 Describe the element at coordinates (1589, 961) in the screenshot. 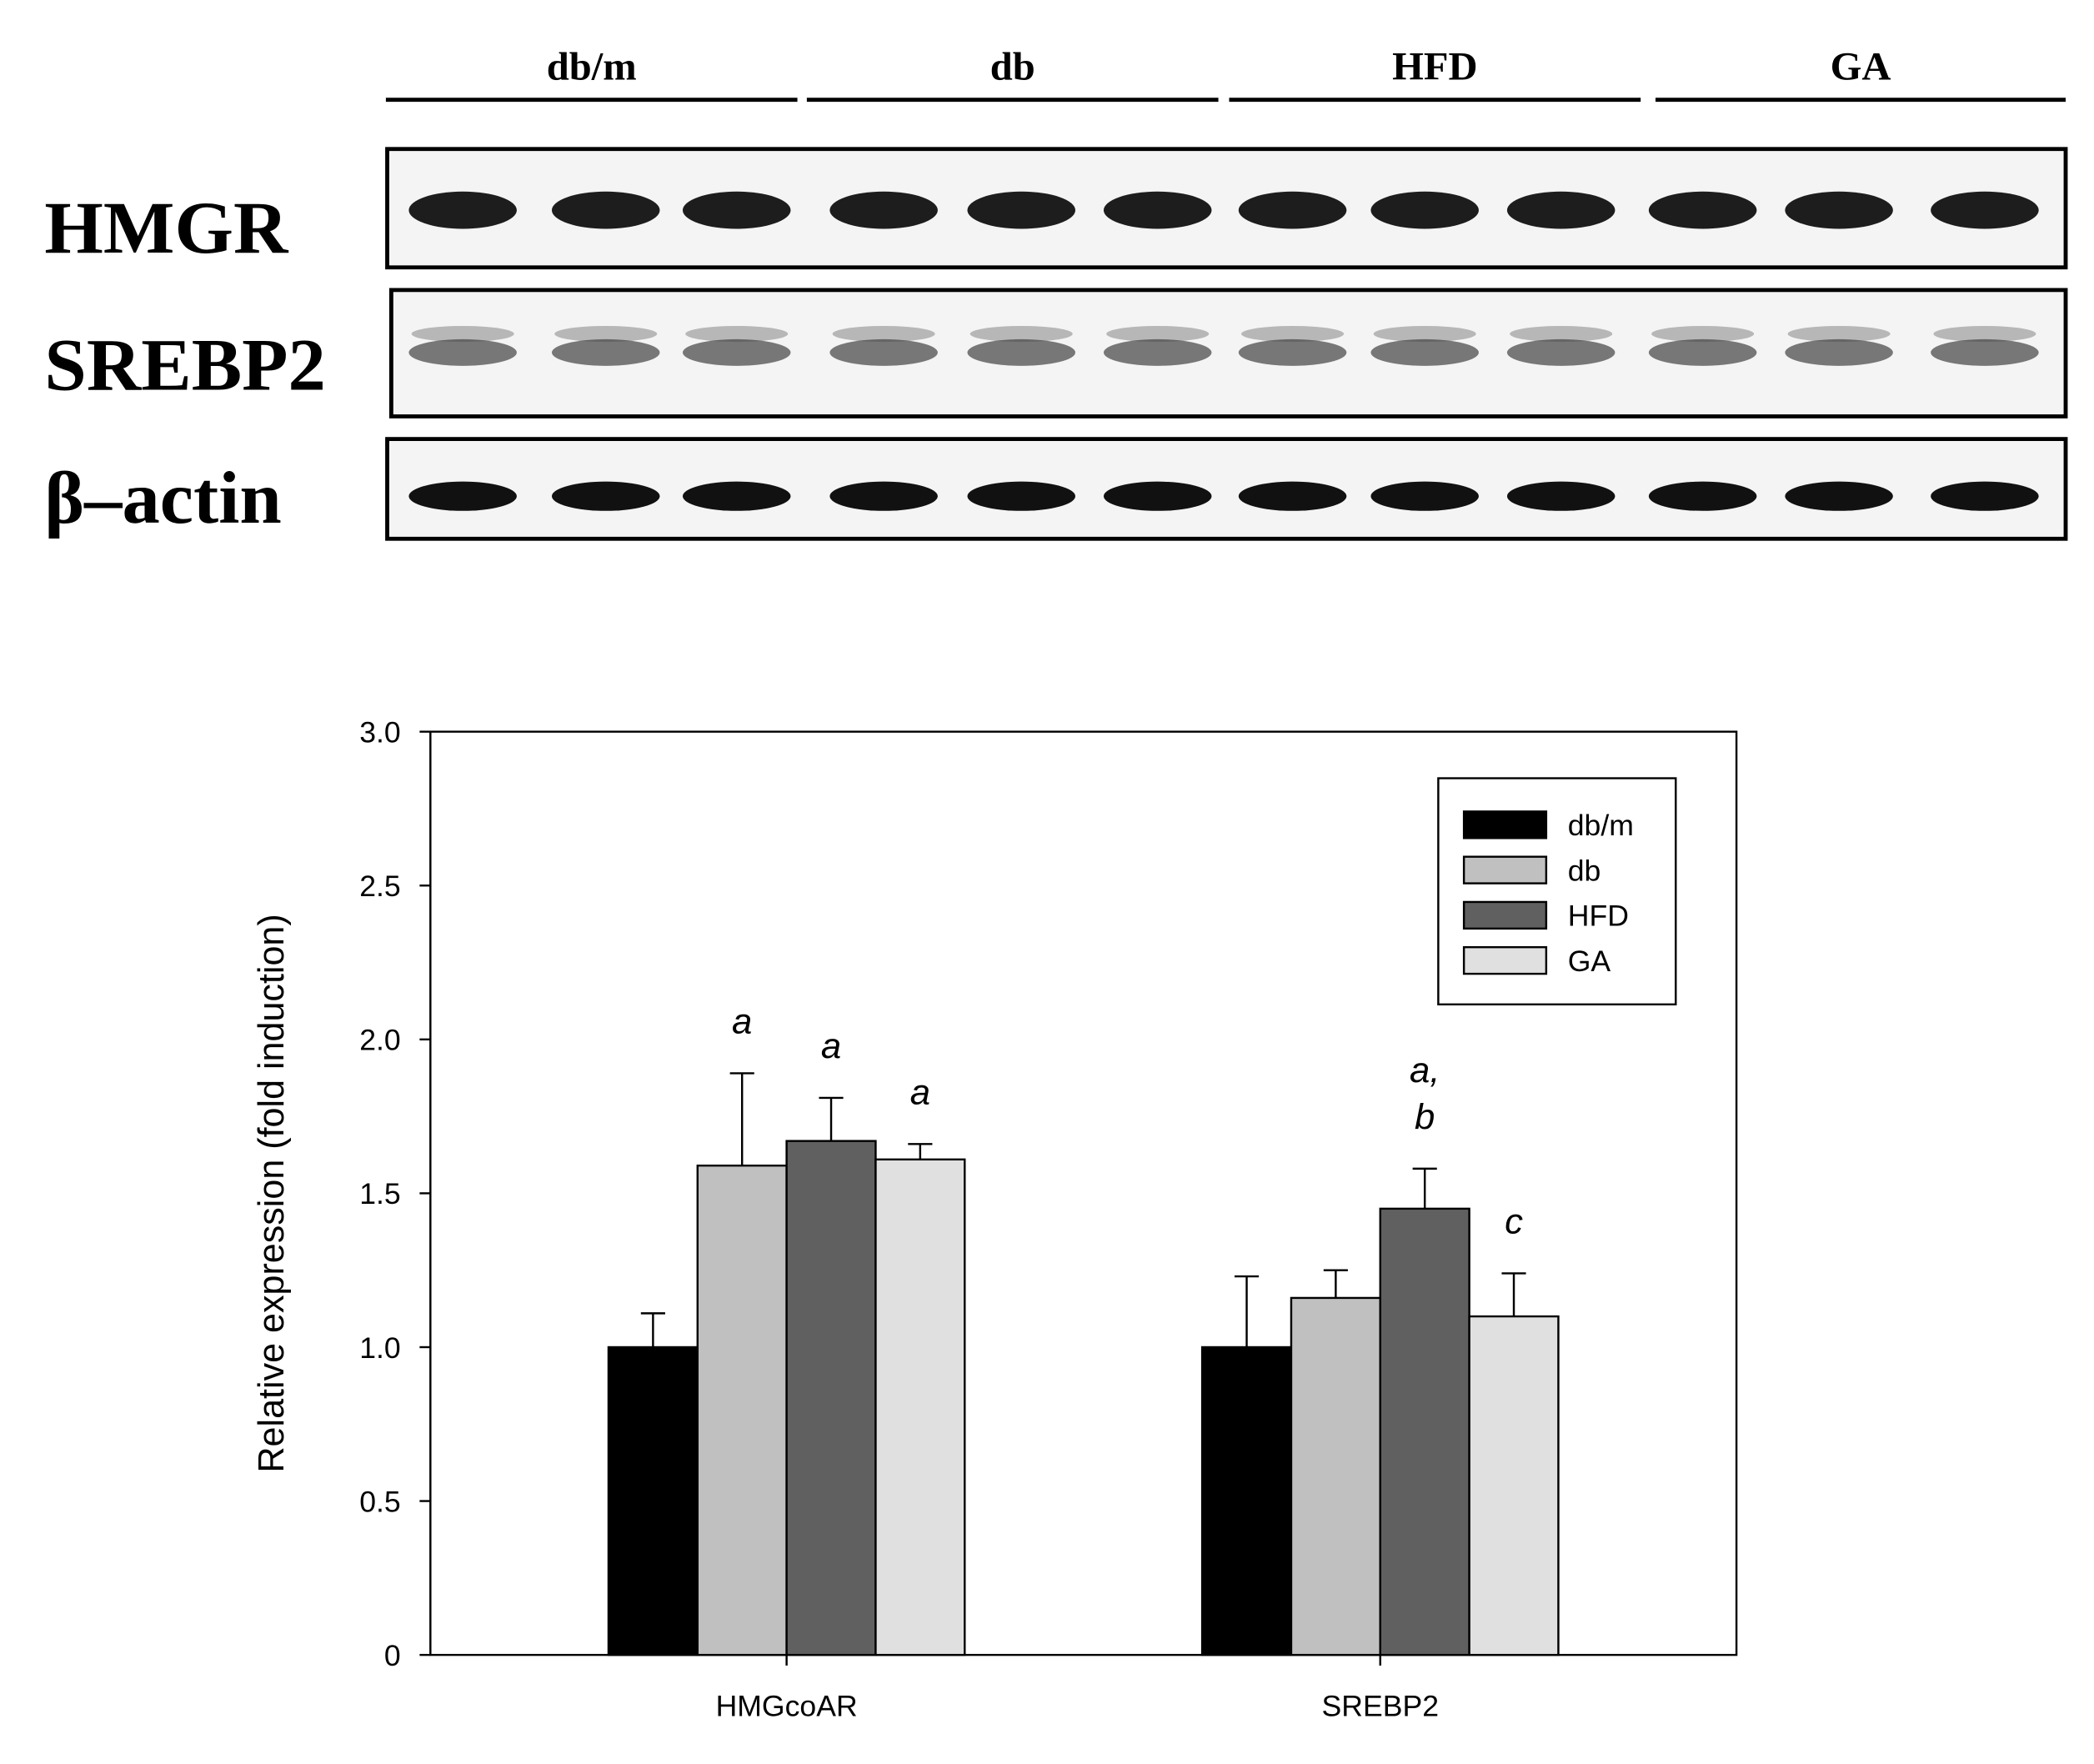

I see `legend-label: GA` at that location.